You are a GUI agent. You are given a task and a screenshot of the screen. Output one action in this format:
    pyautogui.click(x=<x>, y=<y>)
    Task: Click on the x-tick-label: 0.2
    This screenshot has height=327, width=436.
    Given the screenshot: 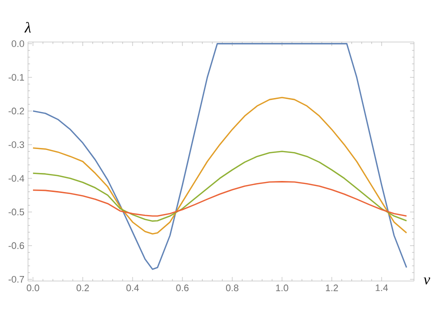 What is the action you would take?
    pyautogui.click(x=82, y=288)
    